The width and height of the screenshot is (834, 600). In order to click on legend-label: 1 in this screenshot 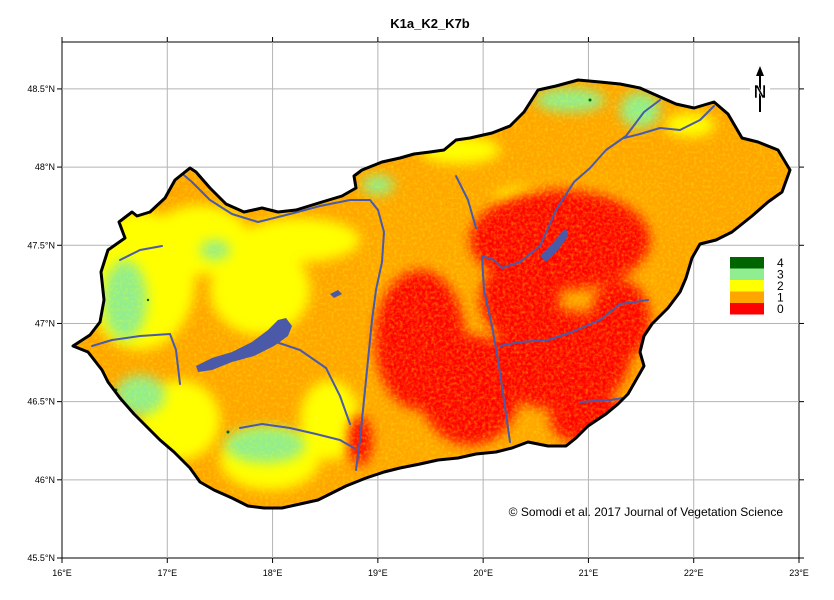, I will do `click(780, 298)`.